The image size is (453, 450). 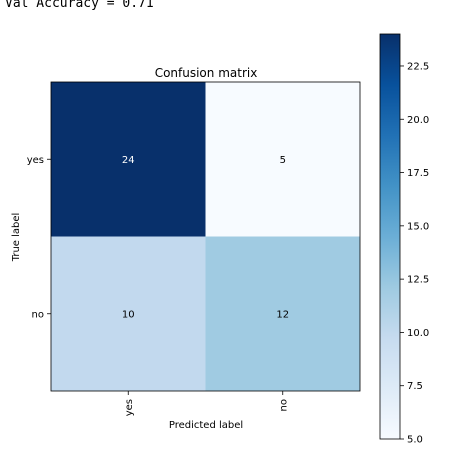 I want to click on x-tick-label: no, so click(x=283, y=405).